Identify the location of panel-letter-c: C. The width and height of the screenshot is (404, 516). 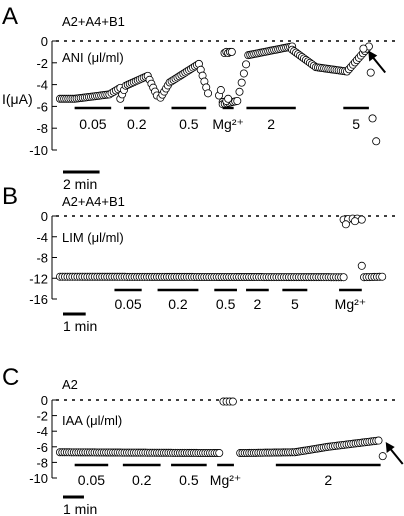
(10, 377).